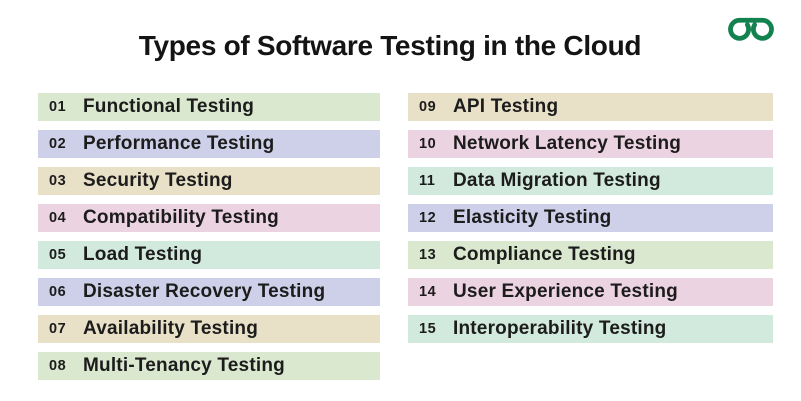 The height and width of the screenshot is (401, 801). I want to click on item-number: 08, so click(58, 366).